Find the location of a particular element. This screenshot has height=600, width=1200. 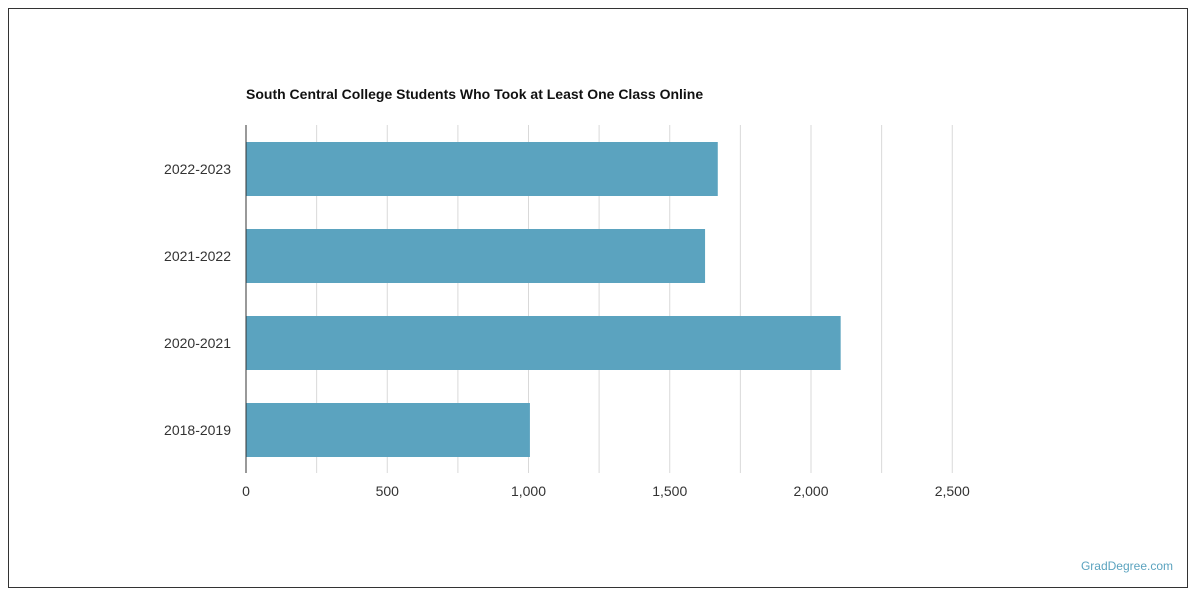

category-label: 2022-2023 is located at coordinates (197, 169).